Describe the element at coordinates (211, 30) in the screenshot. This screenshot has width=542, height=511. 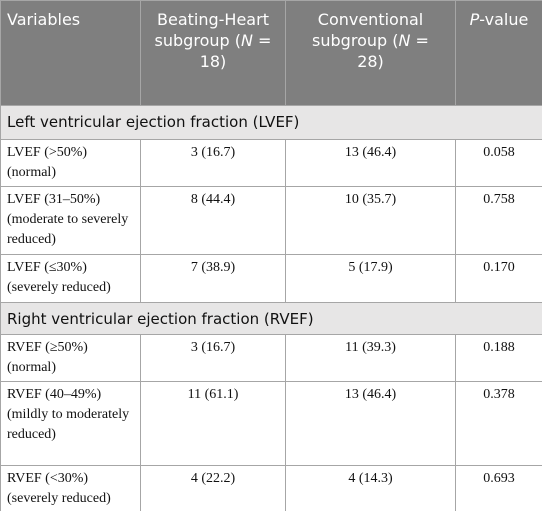
I see `header-run: Beating-Heart subgroup (` at that location.